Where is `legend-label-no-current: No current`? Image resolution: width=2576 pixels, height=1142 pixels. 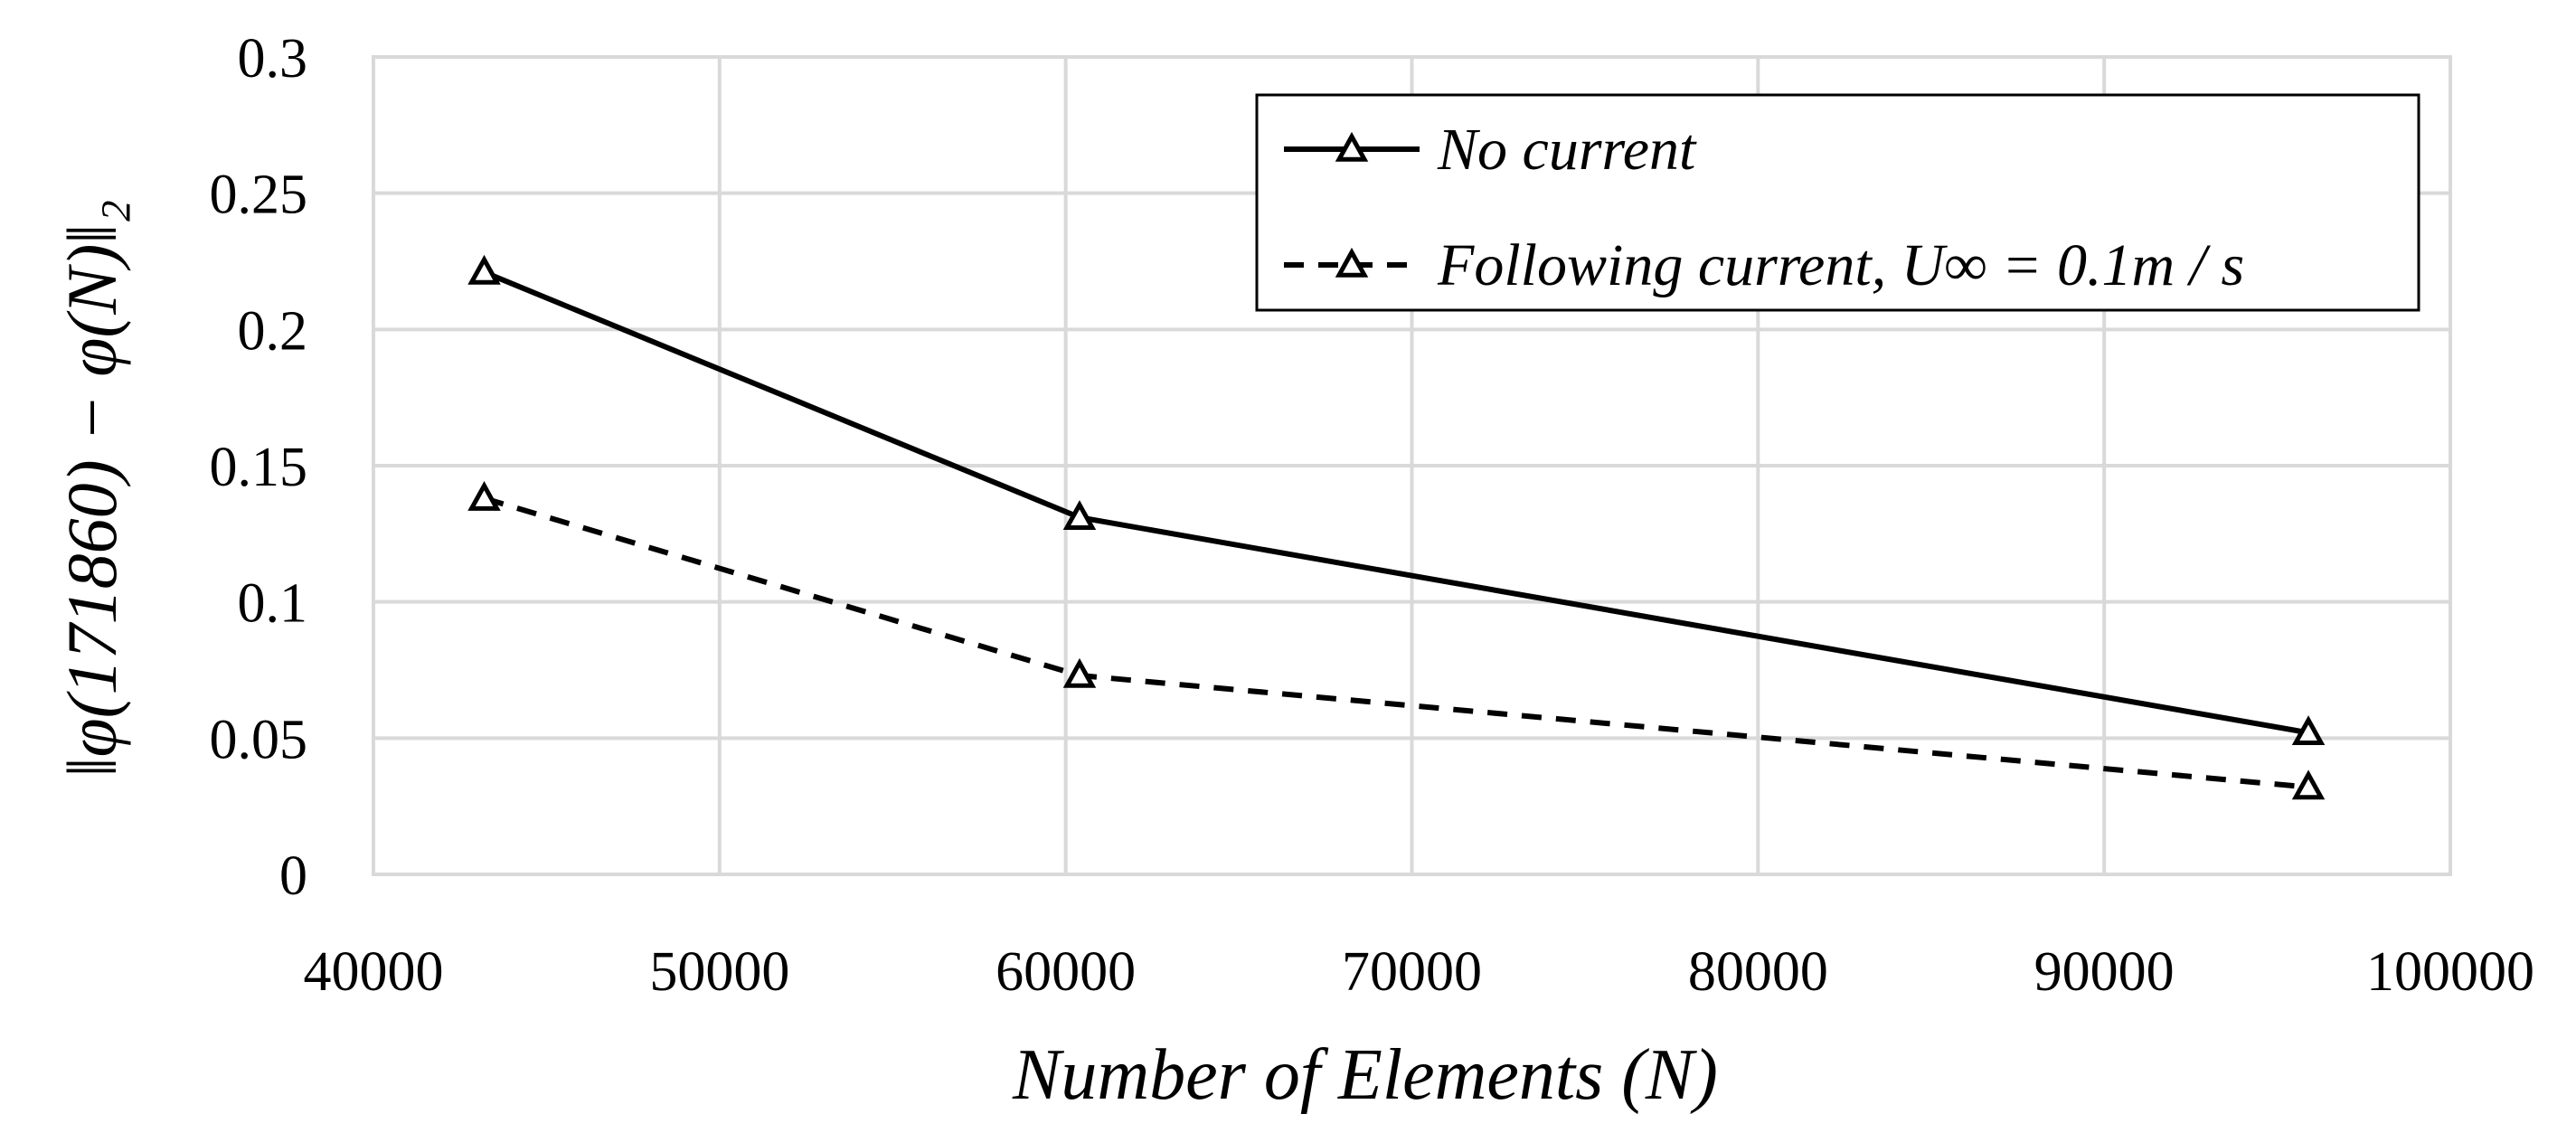
legend-label-no-current: No current is located at coordinates (1567, 150).